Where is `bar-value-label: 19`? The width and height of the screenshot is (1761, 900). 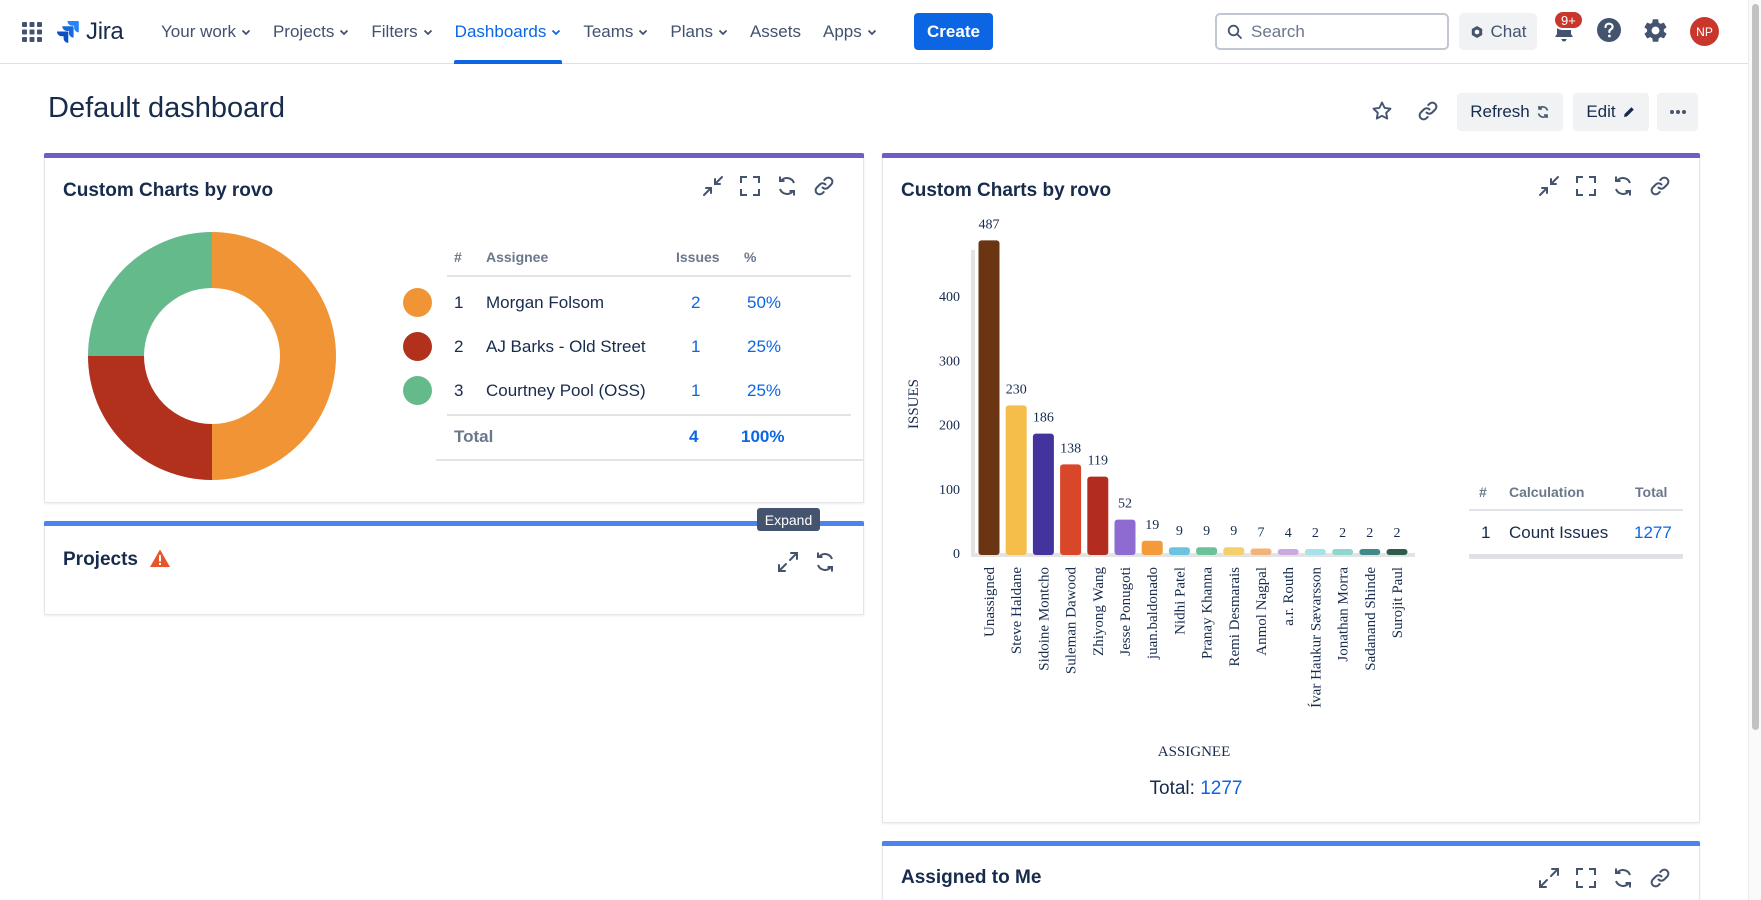
bar-value-label: 19 is located at coordinates (1152, 525).